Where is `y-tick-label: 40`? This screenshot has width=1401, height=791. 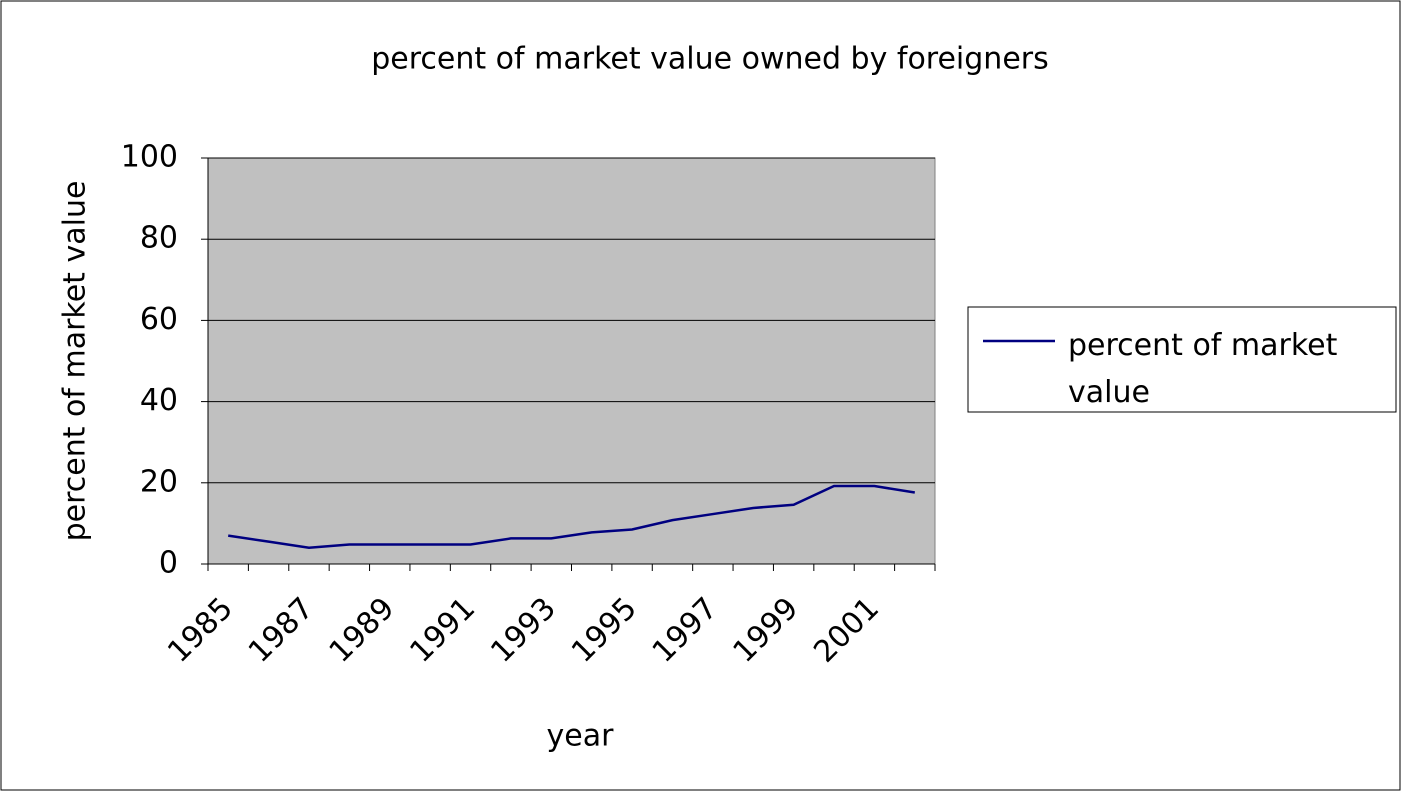 y-tick-label: 40 is located at coordinates (159, 400).